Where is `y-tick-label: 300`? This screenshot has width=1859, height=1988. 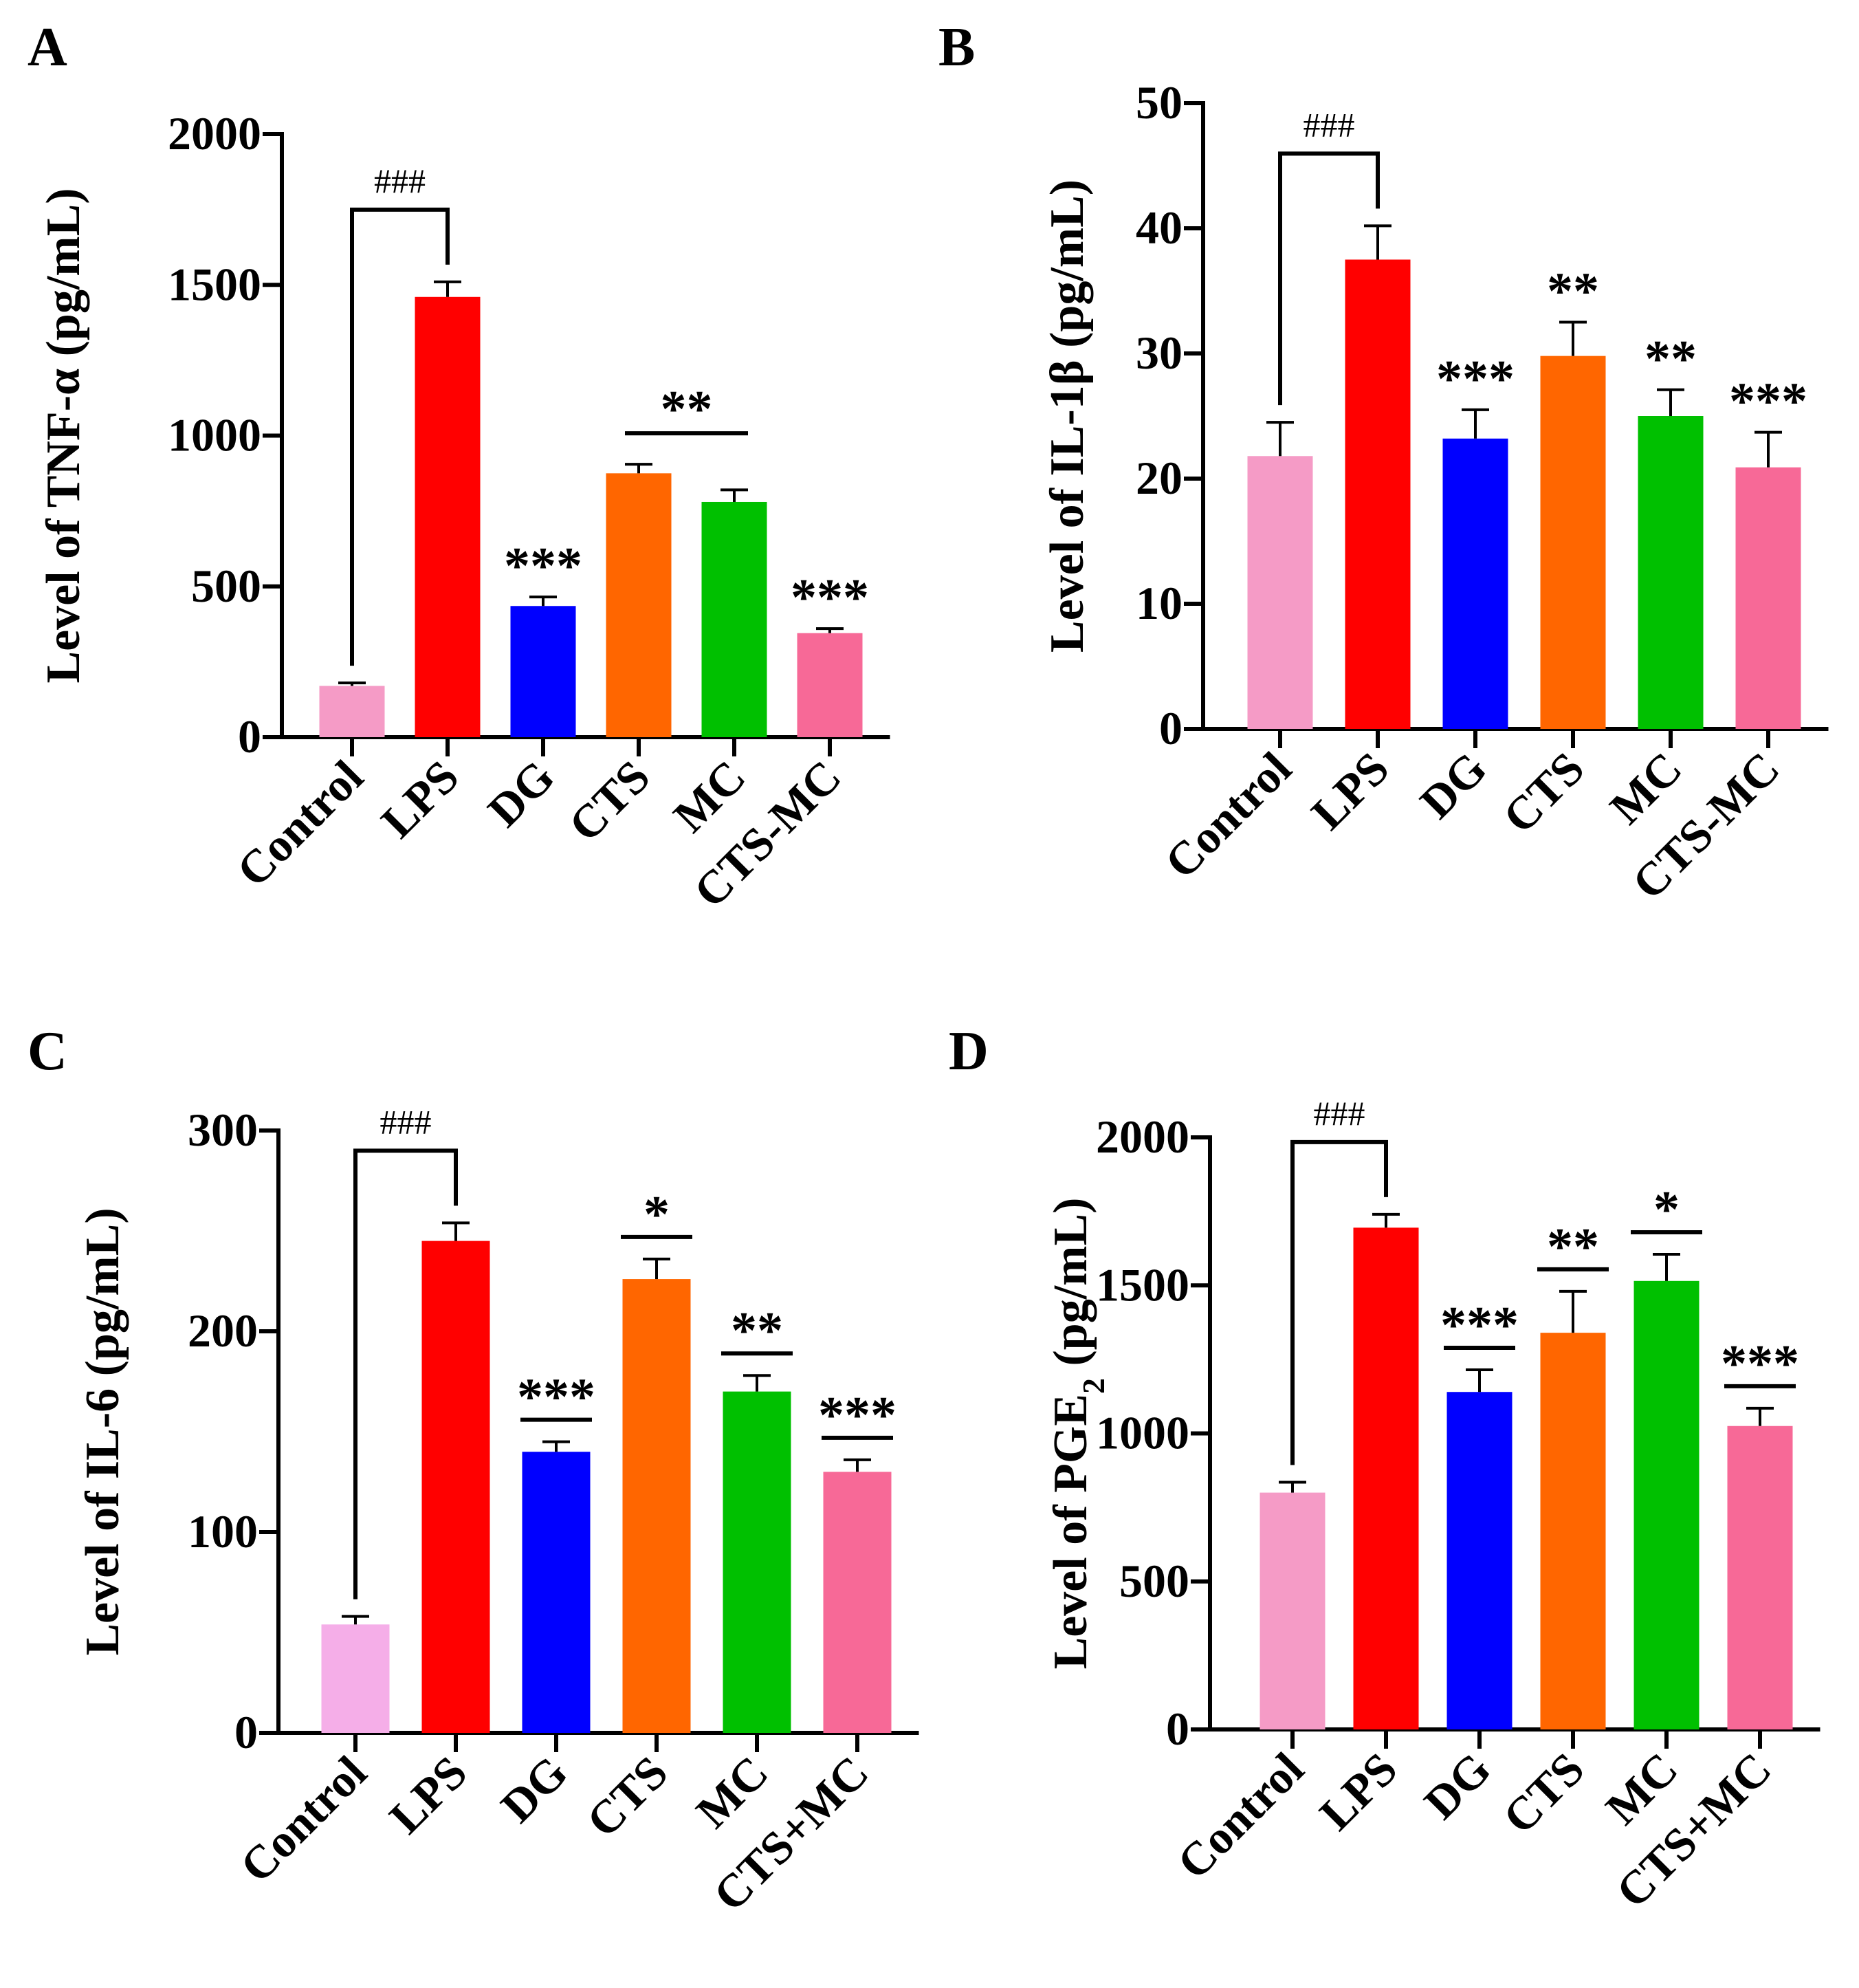 y-tick-label: 300 is located at coordinates (223, 1130).